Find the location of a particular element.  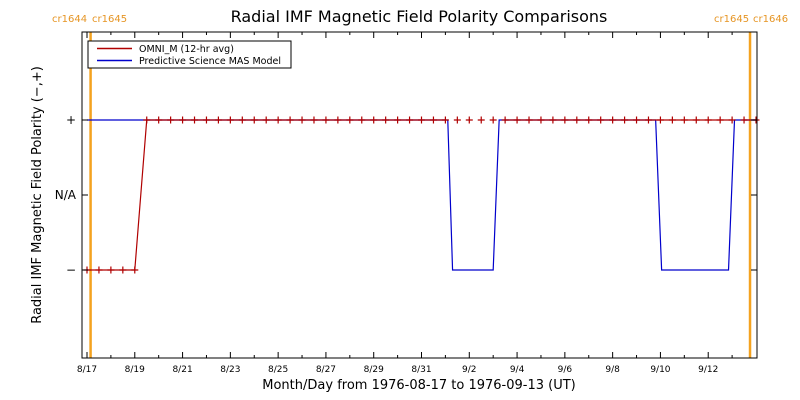

legend-box is located at coordinates (189, 54).